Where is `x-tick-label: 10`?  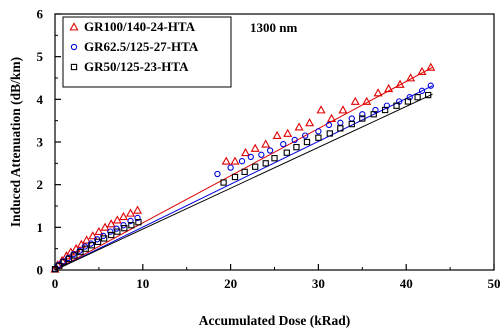 x-tick-label: 10 is located at coordinates (142, 283).